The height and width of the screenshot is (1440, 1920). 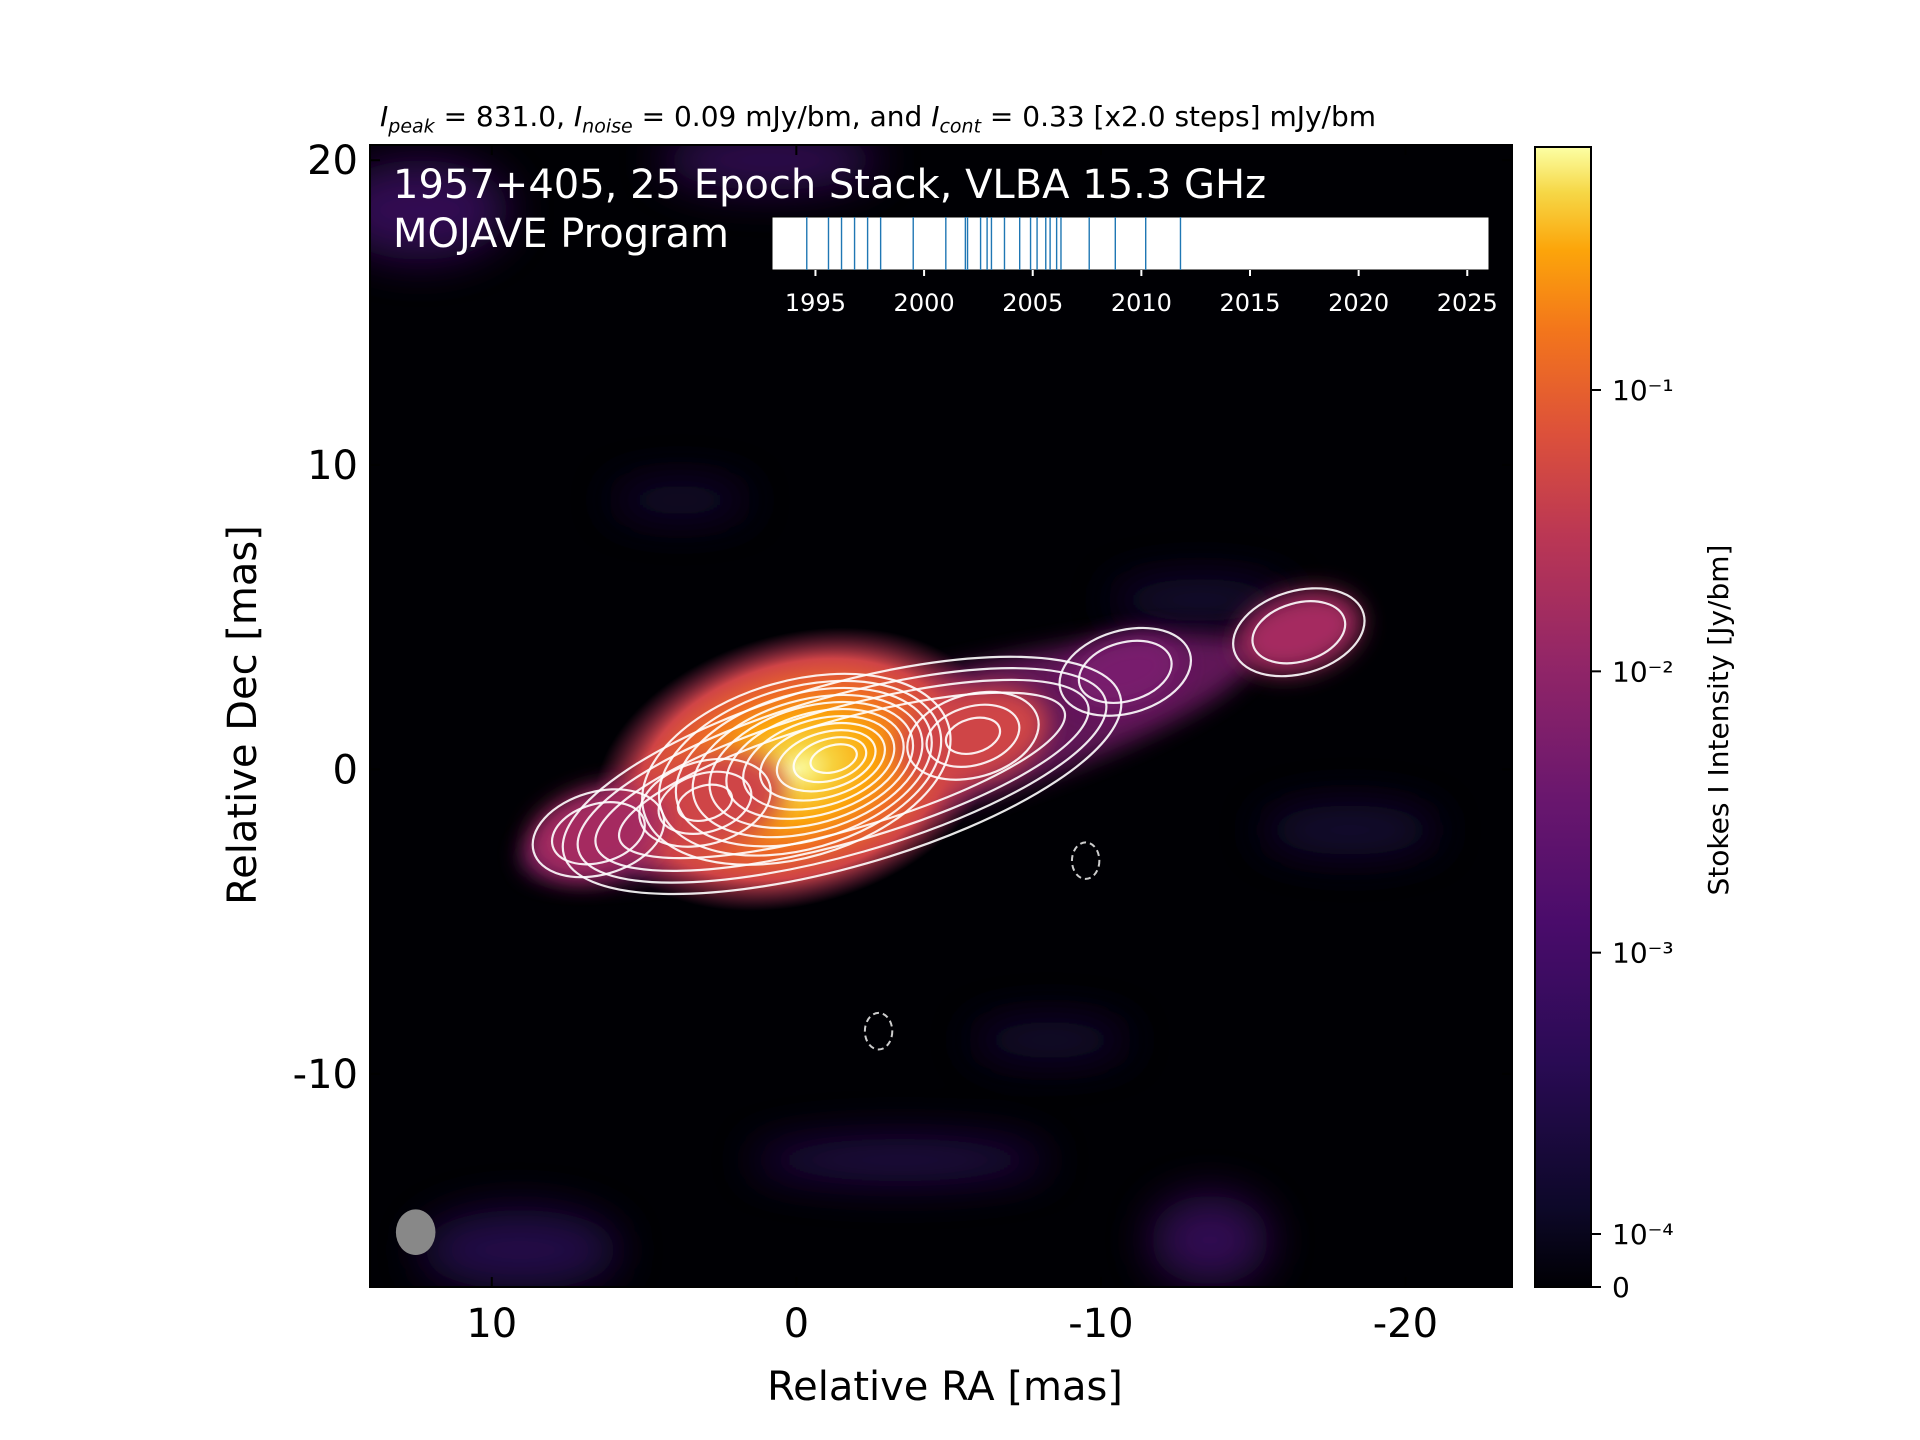 I want to click on y-tick-label: 0, so click(x=345, y=770).